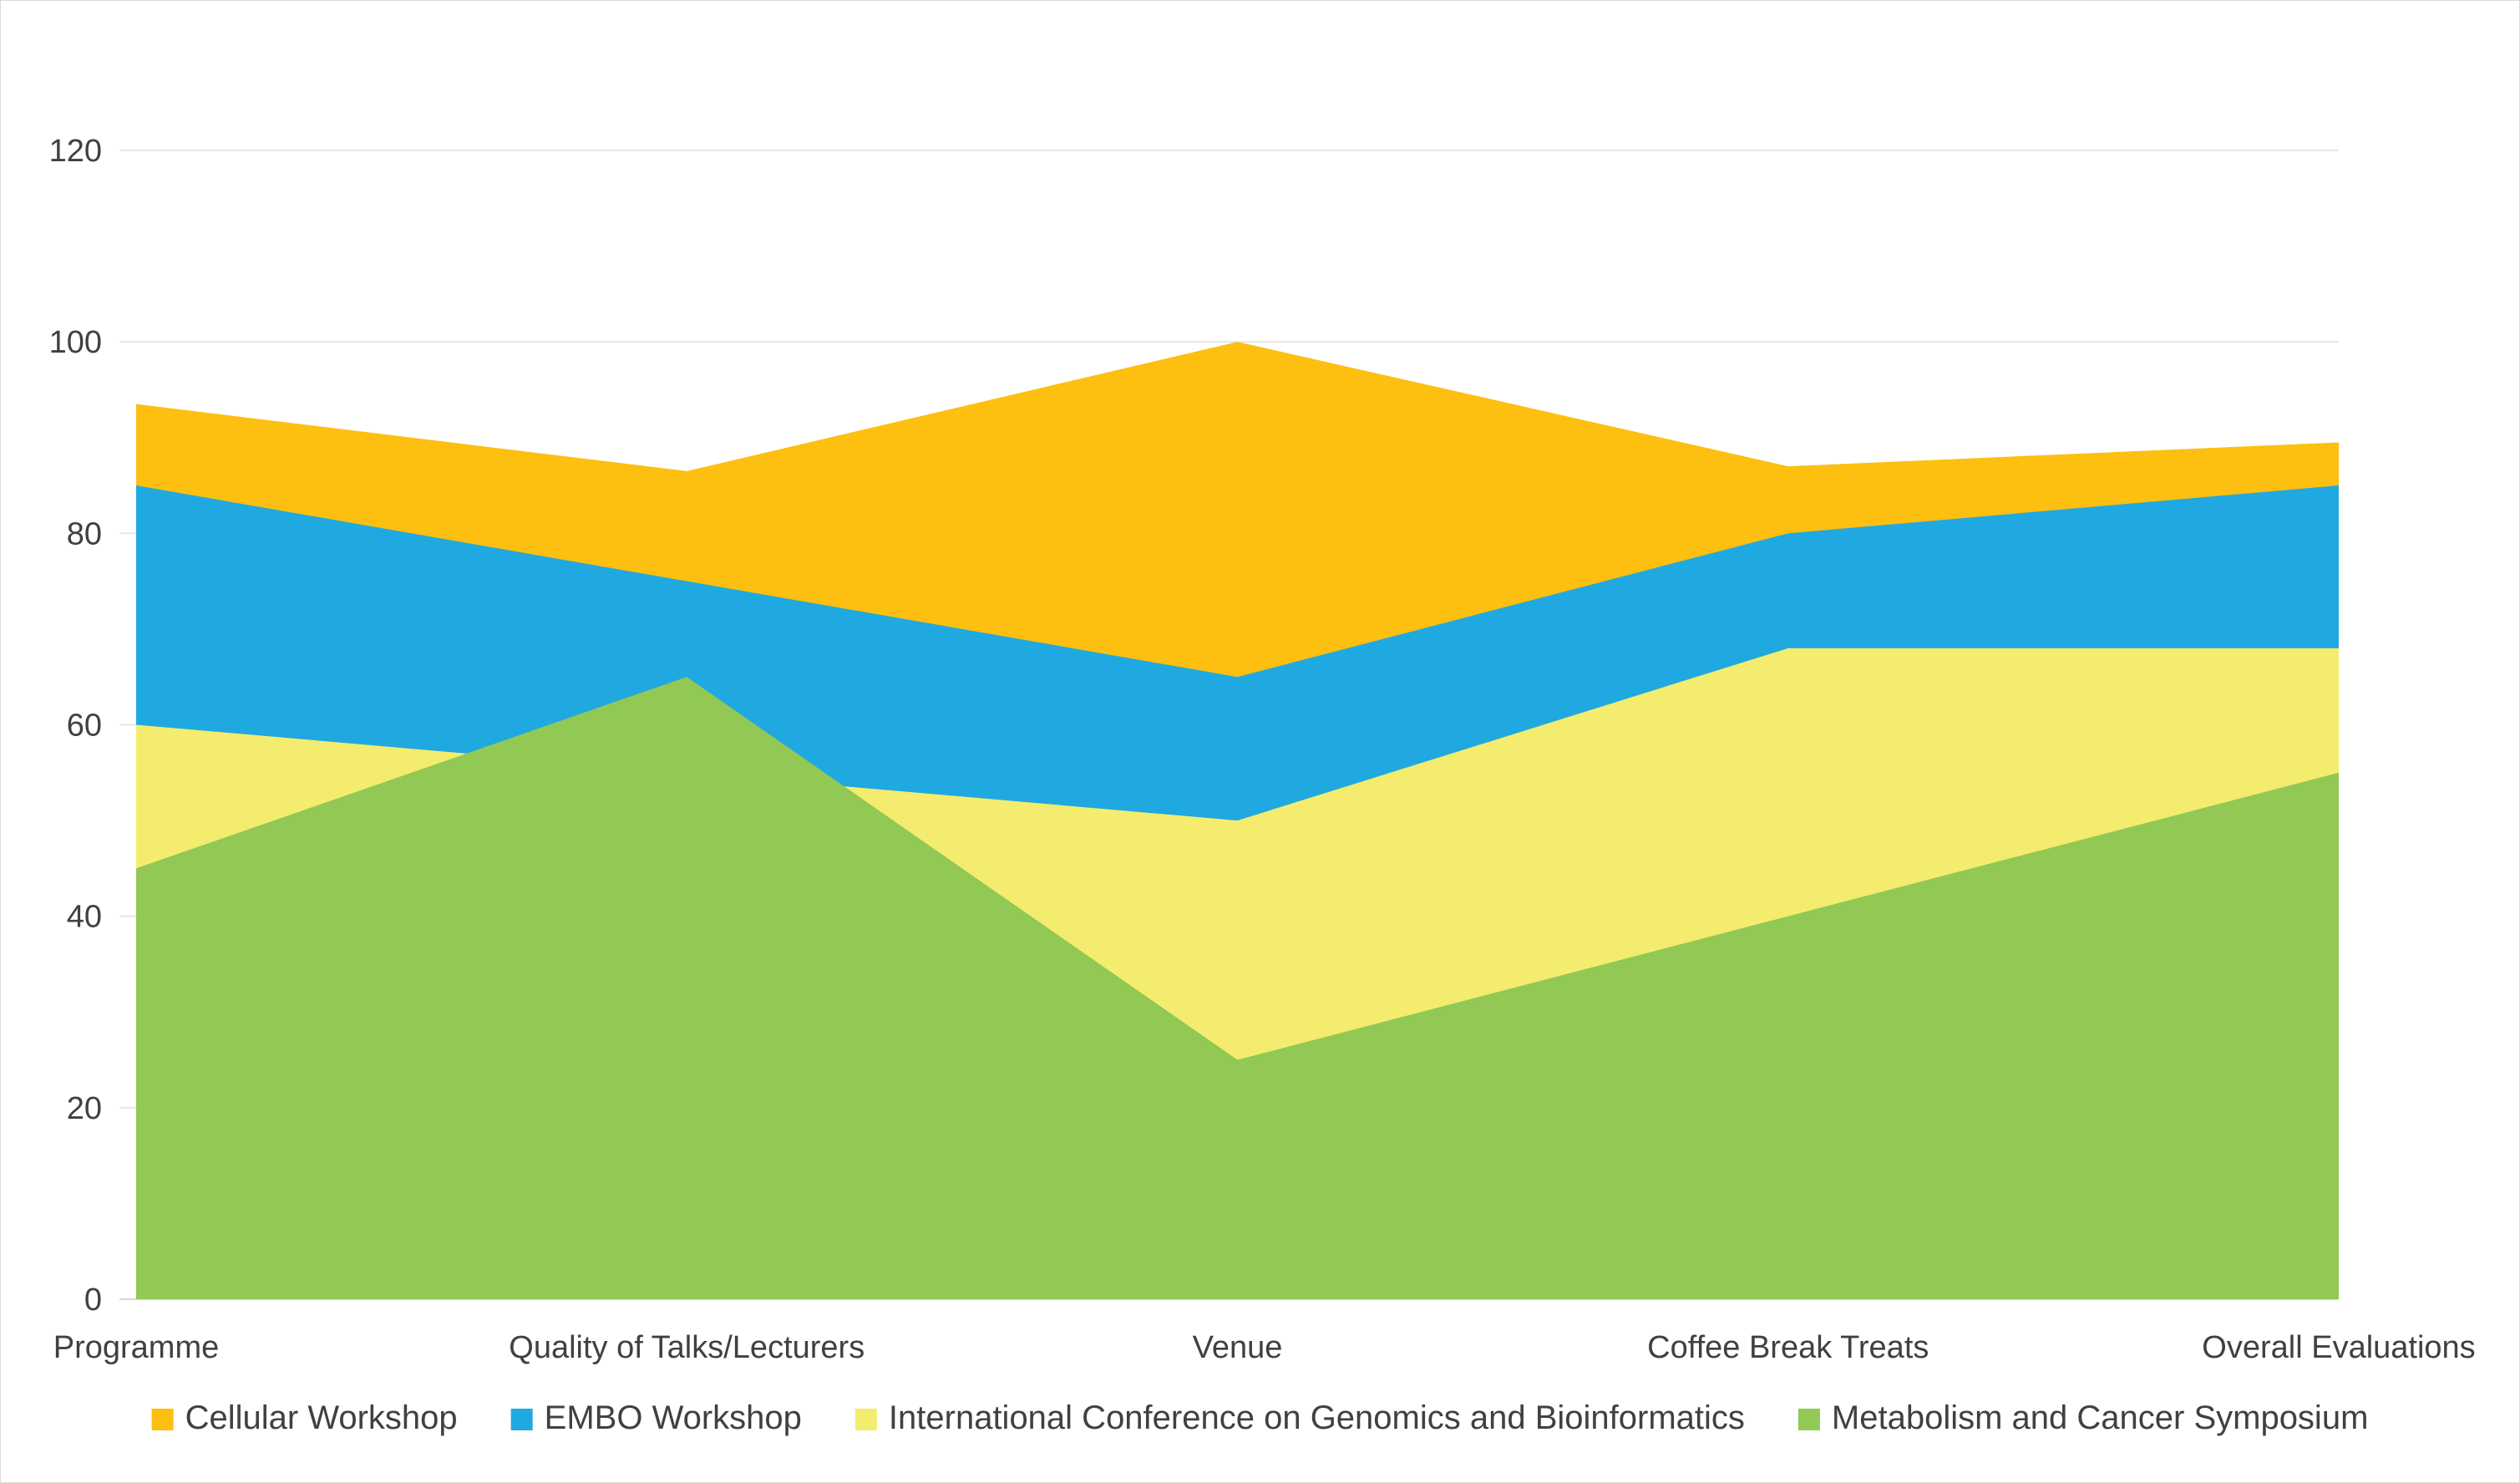  What do you see at coordinates (84, 917) in the screenshot?
I see `y-tick-label: 40` at bounding box center [84, 917].